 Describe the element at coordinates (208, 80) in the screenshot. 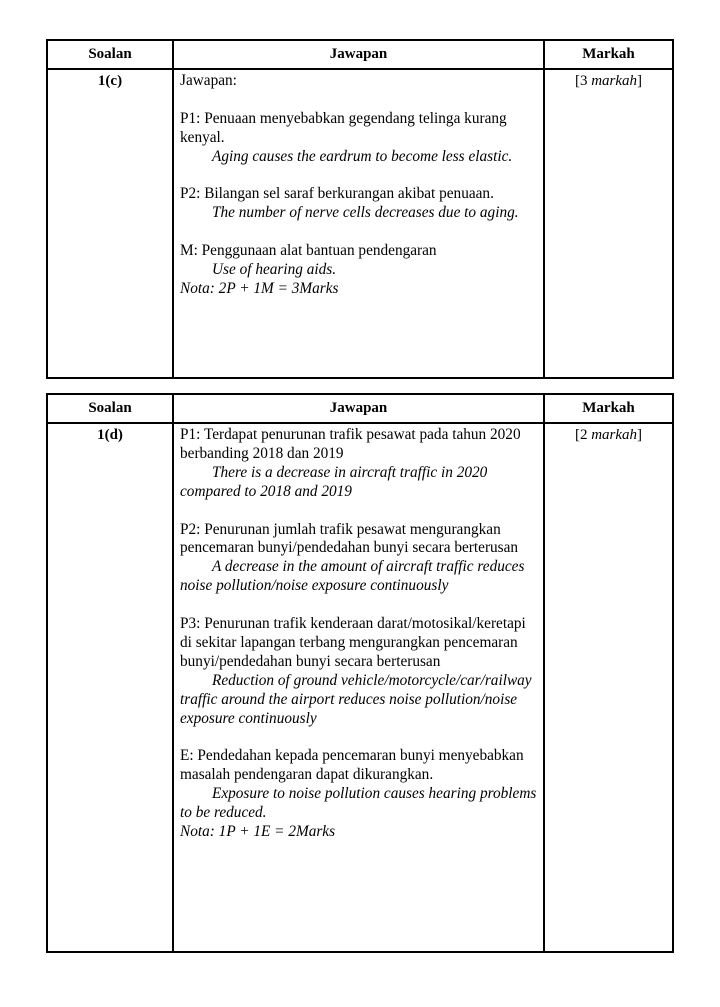

I see `answer-intro: Jawapan:` at that location.